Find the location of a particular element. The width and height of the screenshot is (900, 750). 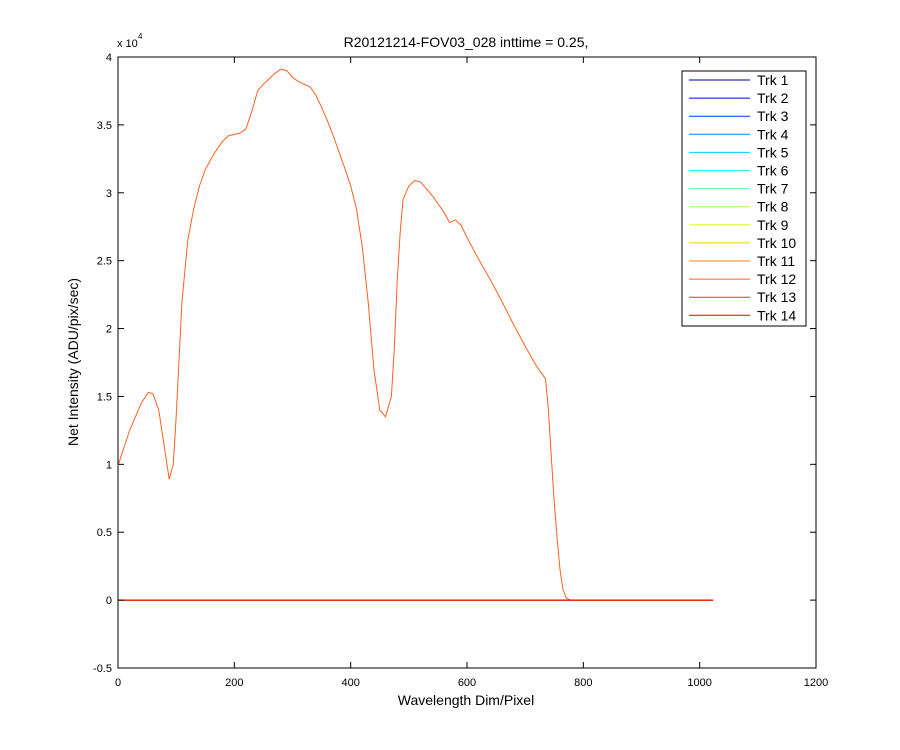

legend-label-trk-9: Trk 9 is located at coordinates (773, 225).